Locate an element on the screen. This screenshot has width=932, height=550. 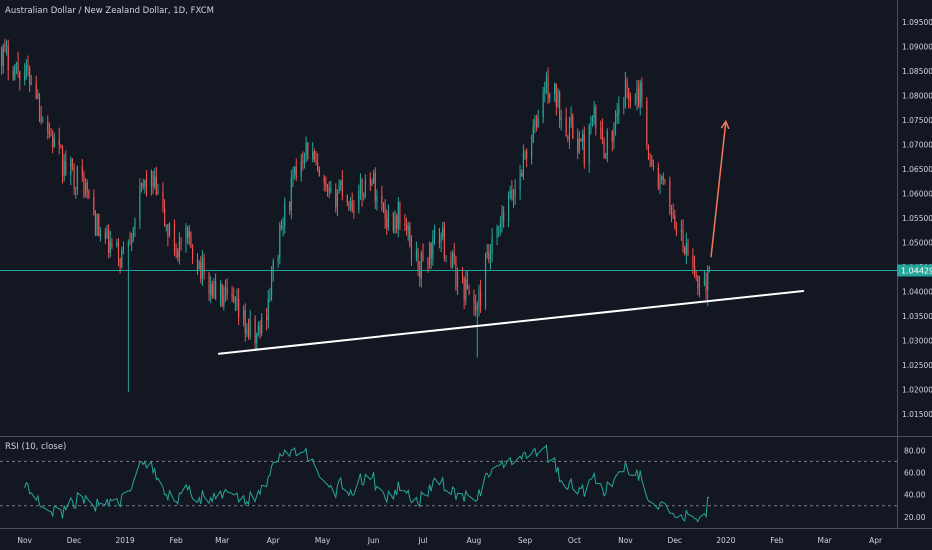
forecast-arrow-head is located at coordinates (725, 124).